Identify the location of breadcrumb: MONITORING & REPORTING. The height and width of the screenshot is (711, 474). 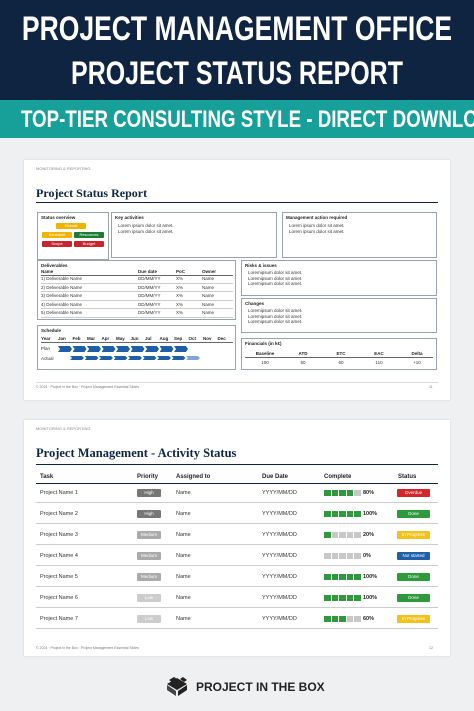
(63, 428).